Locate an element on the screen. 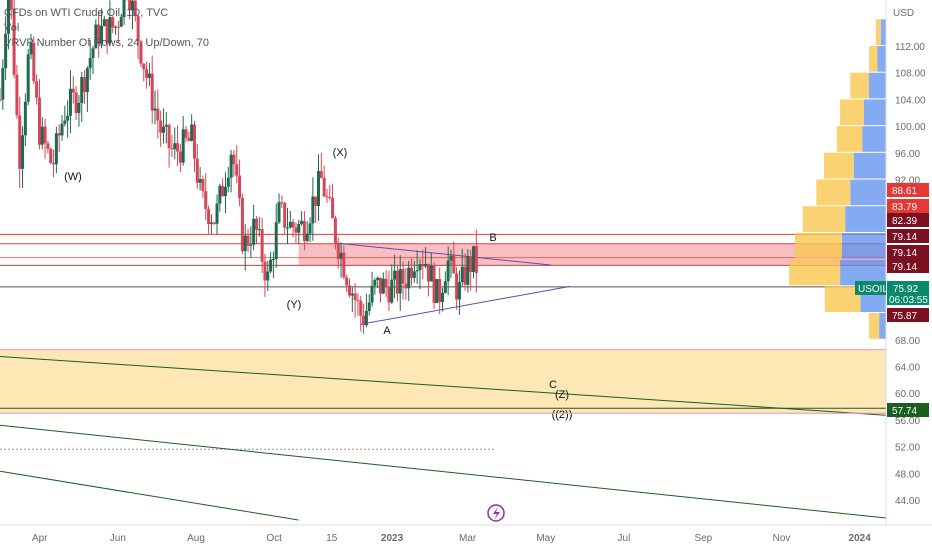 Image resolution: width=932 pixels, height=555 pixels. triangle-upper-line is located at coordinates (443, 254).